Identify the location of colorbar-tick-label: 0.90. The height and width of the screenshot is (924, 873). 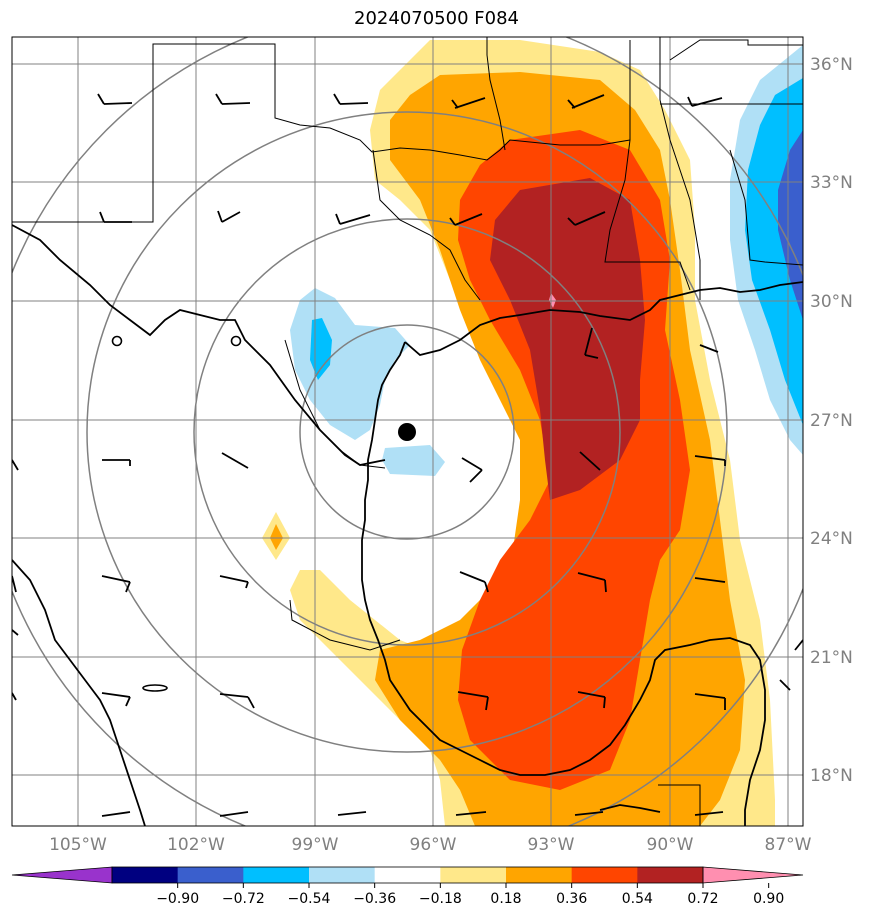
(768, 899).